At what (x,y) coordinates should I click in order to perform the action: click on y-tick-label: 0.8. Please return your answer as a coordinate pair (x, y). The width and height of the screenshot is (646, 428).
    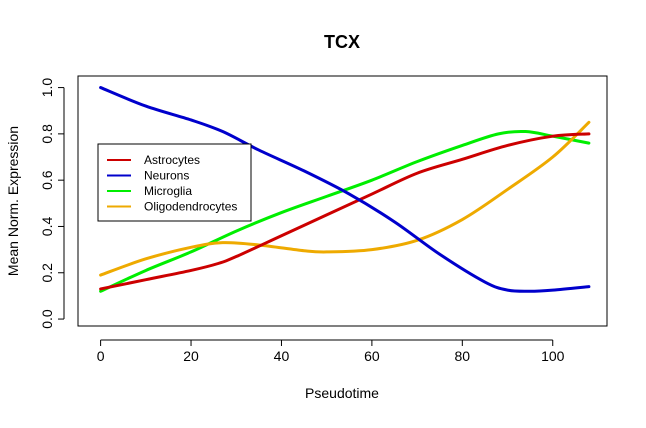
    Looking at the image, I should click on (47, 134).